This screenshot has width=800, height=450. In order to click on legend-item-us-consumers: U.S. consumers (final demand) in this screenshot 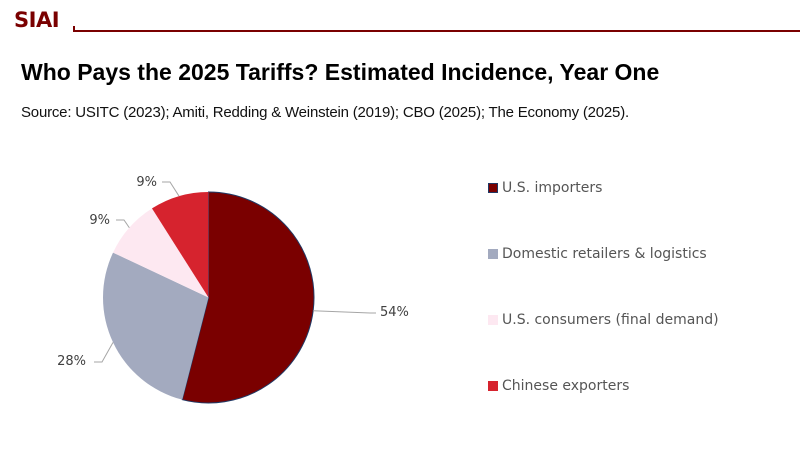, I will do `click(603, 320)`.